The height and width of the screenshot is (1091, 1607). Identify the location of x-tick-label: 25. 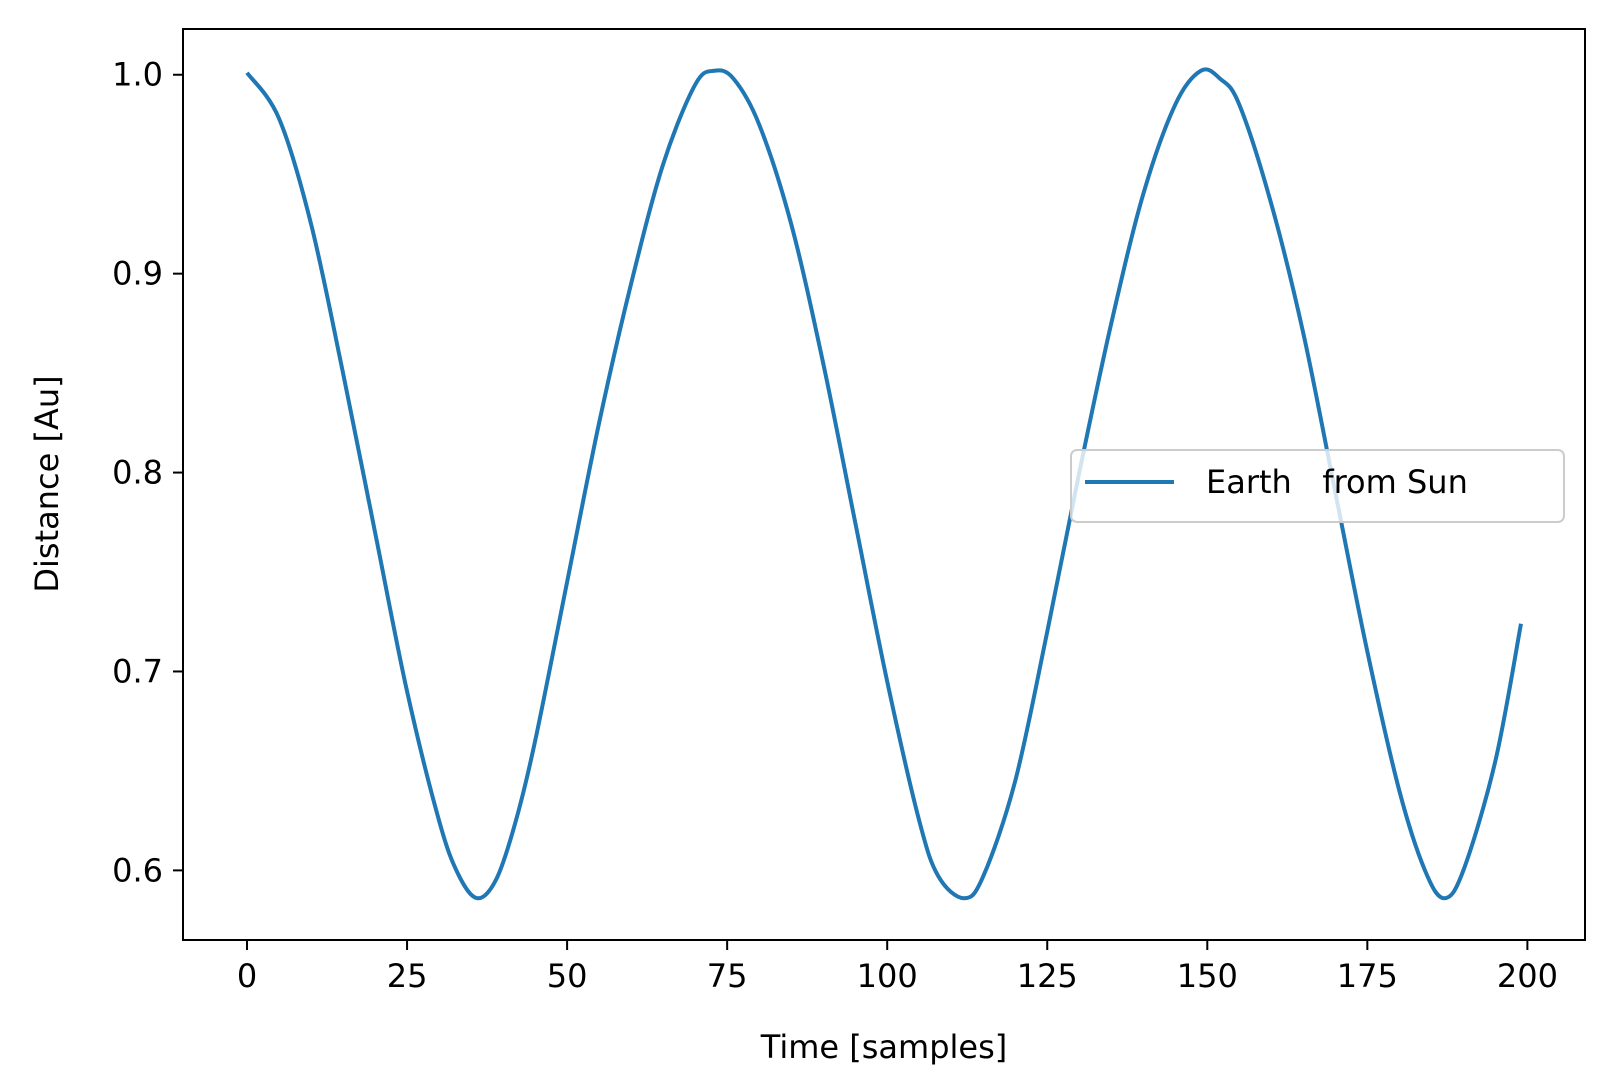
(407, 976).